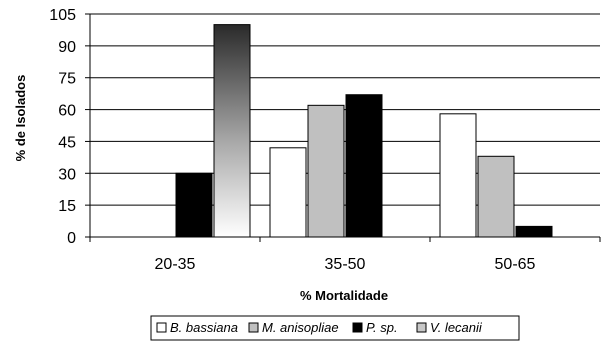 The width and height of the screenshot is (602, 350). Describe the element at coordinates (204, 327) in the screenshot. I see `legend-label: B. bassiana` at that location.